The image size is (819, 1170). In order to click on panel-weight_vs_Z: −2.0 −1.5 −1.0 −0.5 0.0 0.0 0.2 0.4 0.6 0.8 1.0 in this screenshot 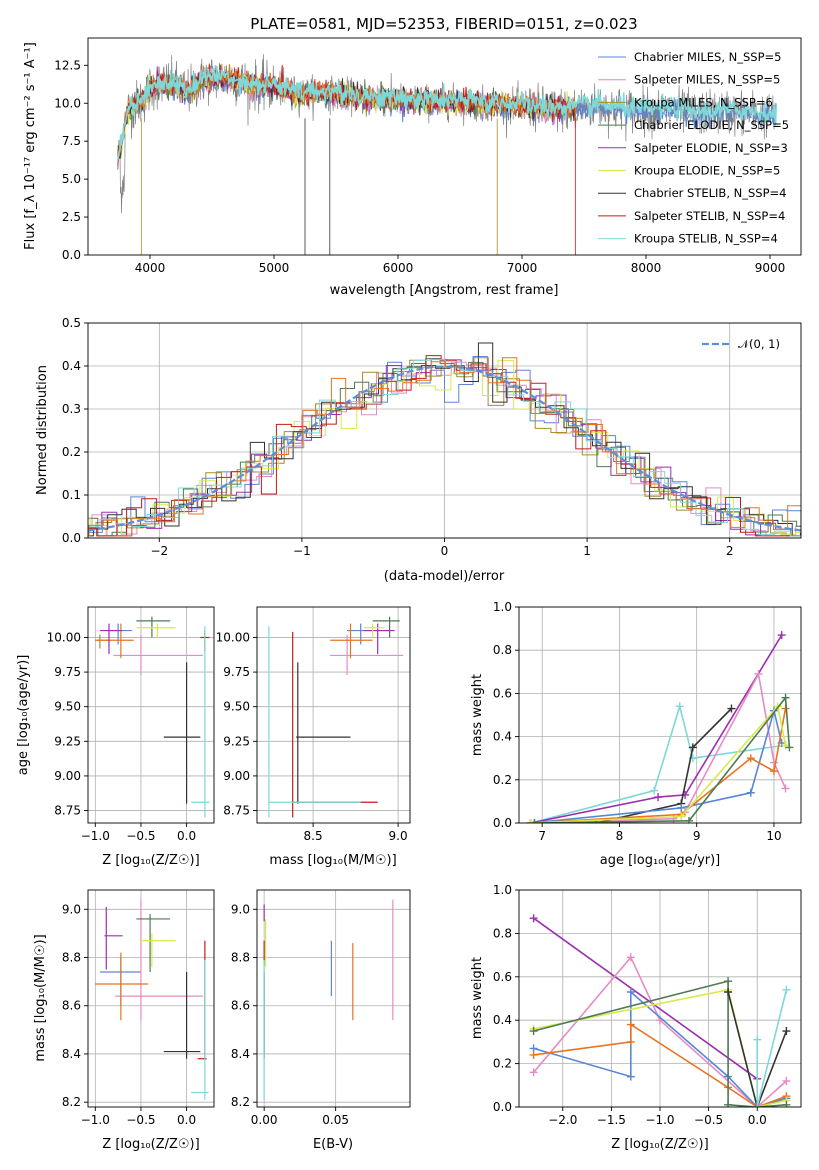, I will do `click(647, 1005)`.